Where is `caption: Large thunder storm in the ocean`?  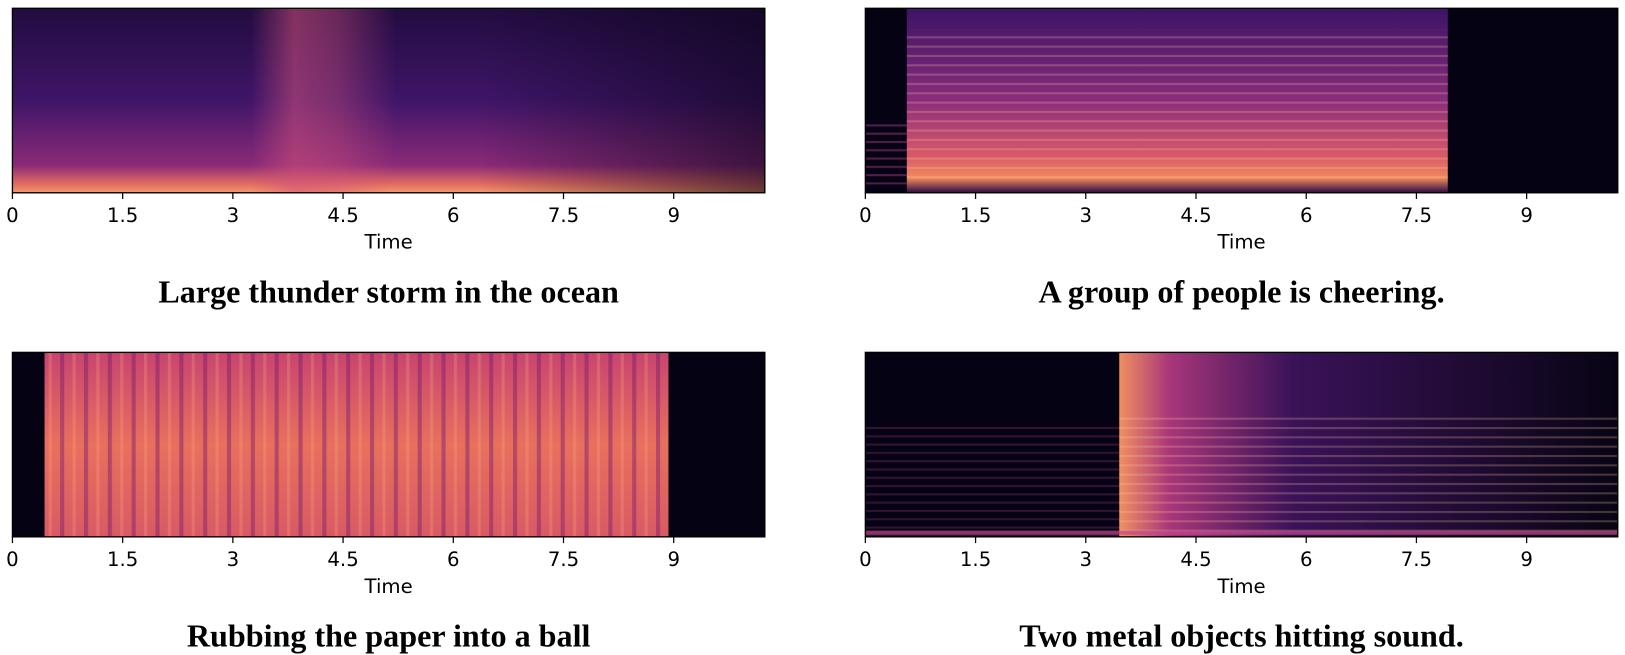
caption: Large thunder storm in the ocean is located at coordinates (388, 292).